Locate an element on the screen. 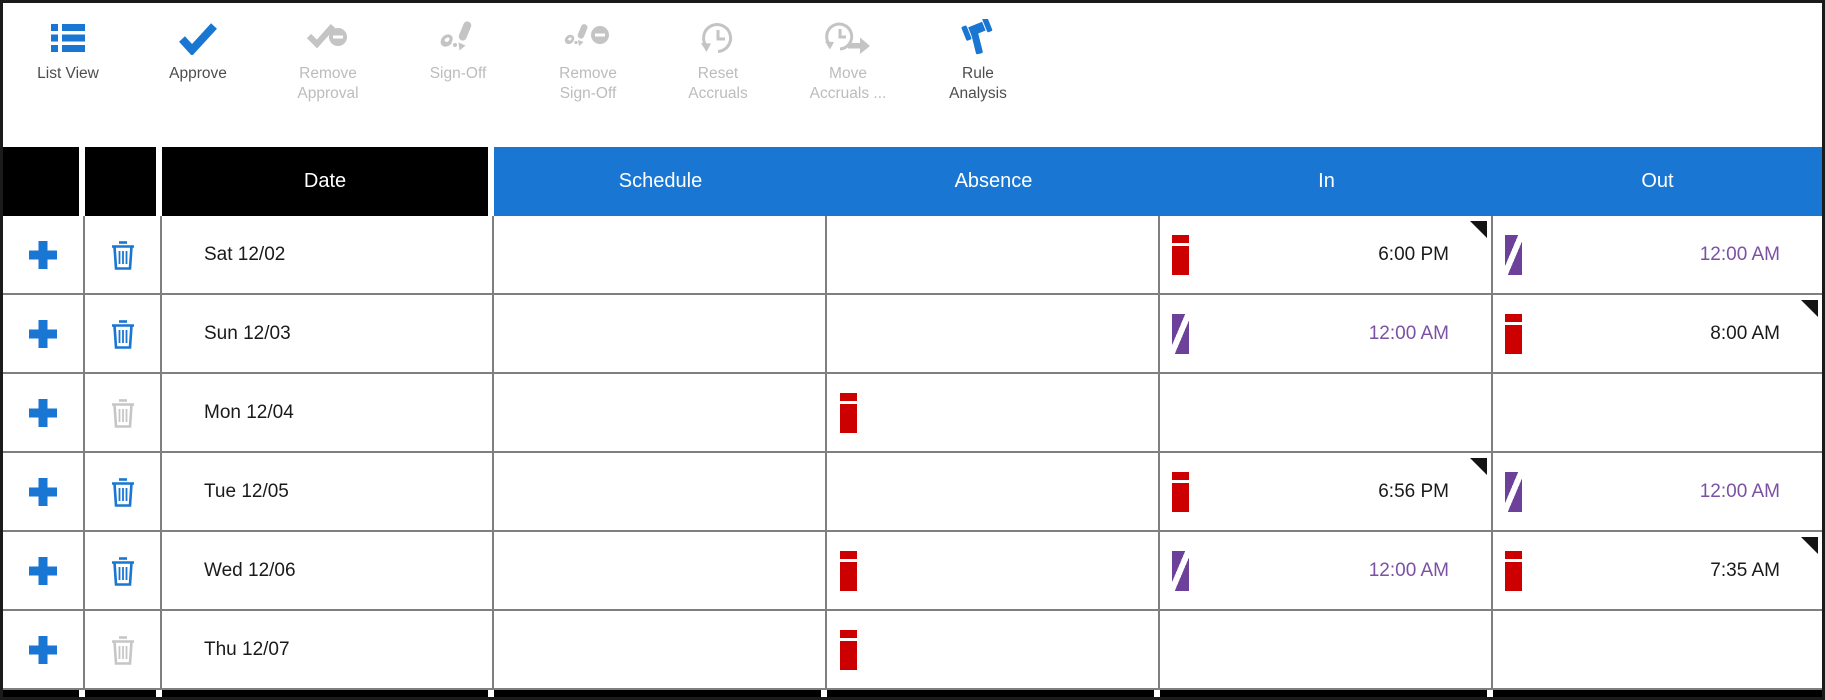  date-cell: Thu 12/07 is located at coordinates (328, 649).